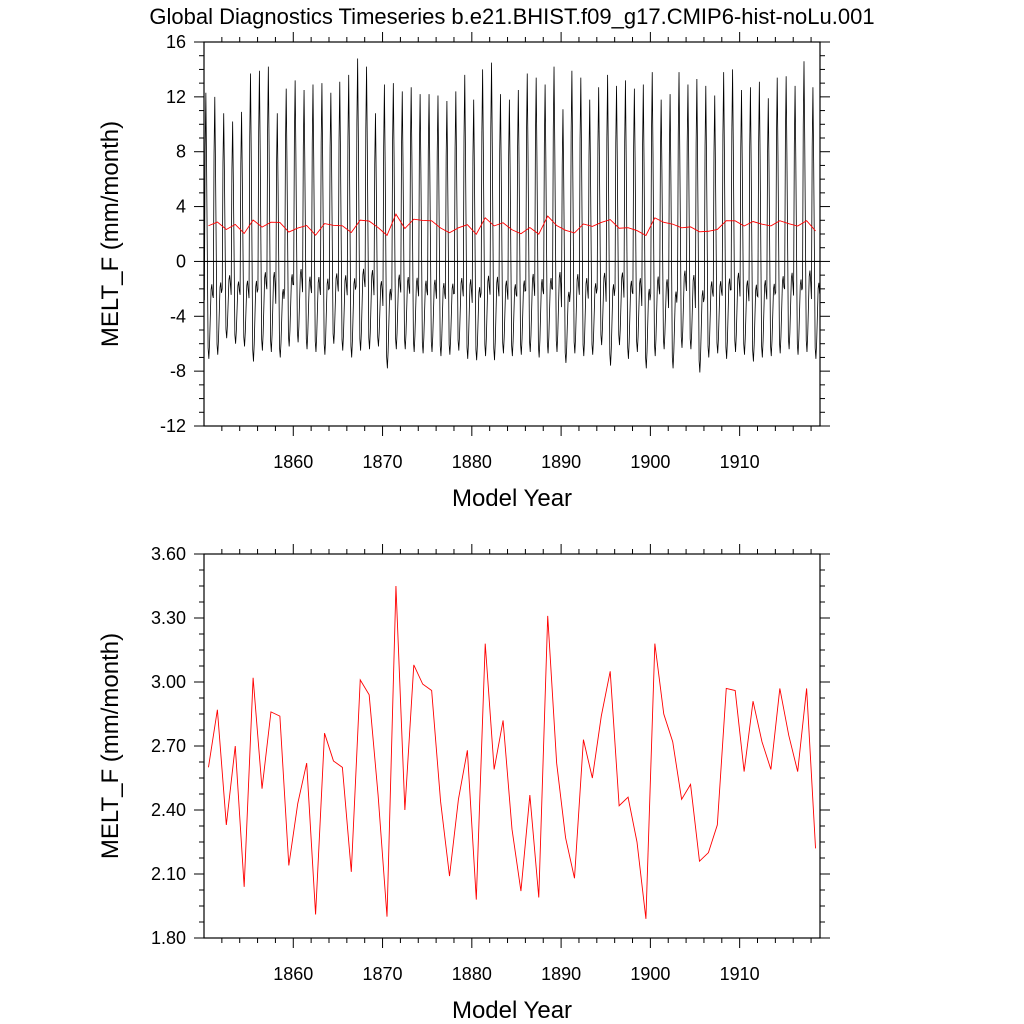 The width and height of the screenshot is (1024, 1024). I want to click on y-tick-label: -12, so click(173, 426).